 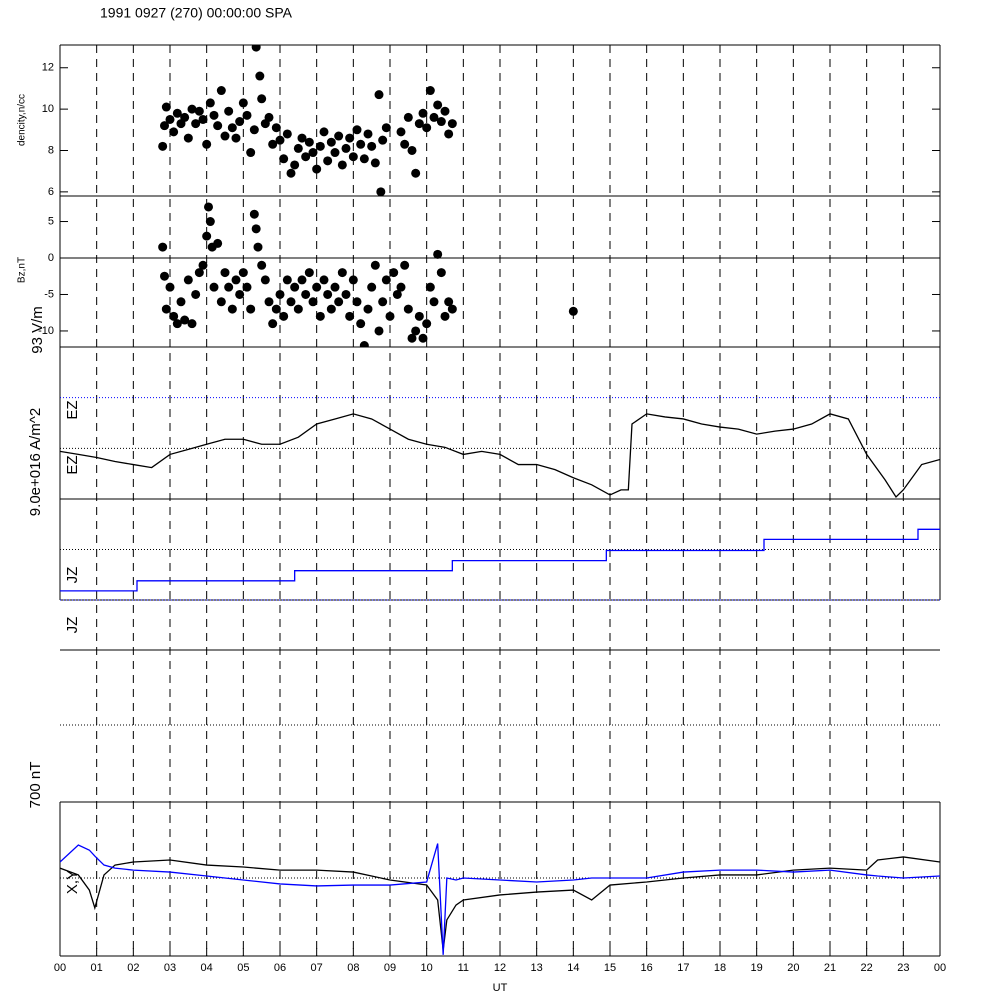 What do you see at coordinates (390, 968) in the screenshot?
I see `x-tick-label: 09` at bounding box center [390, 968].